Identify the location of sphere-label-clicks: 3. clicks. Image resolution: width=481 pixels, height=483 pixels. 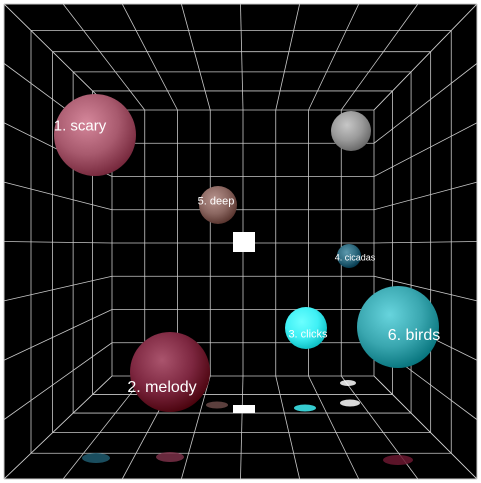
(308, 334).